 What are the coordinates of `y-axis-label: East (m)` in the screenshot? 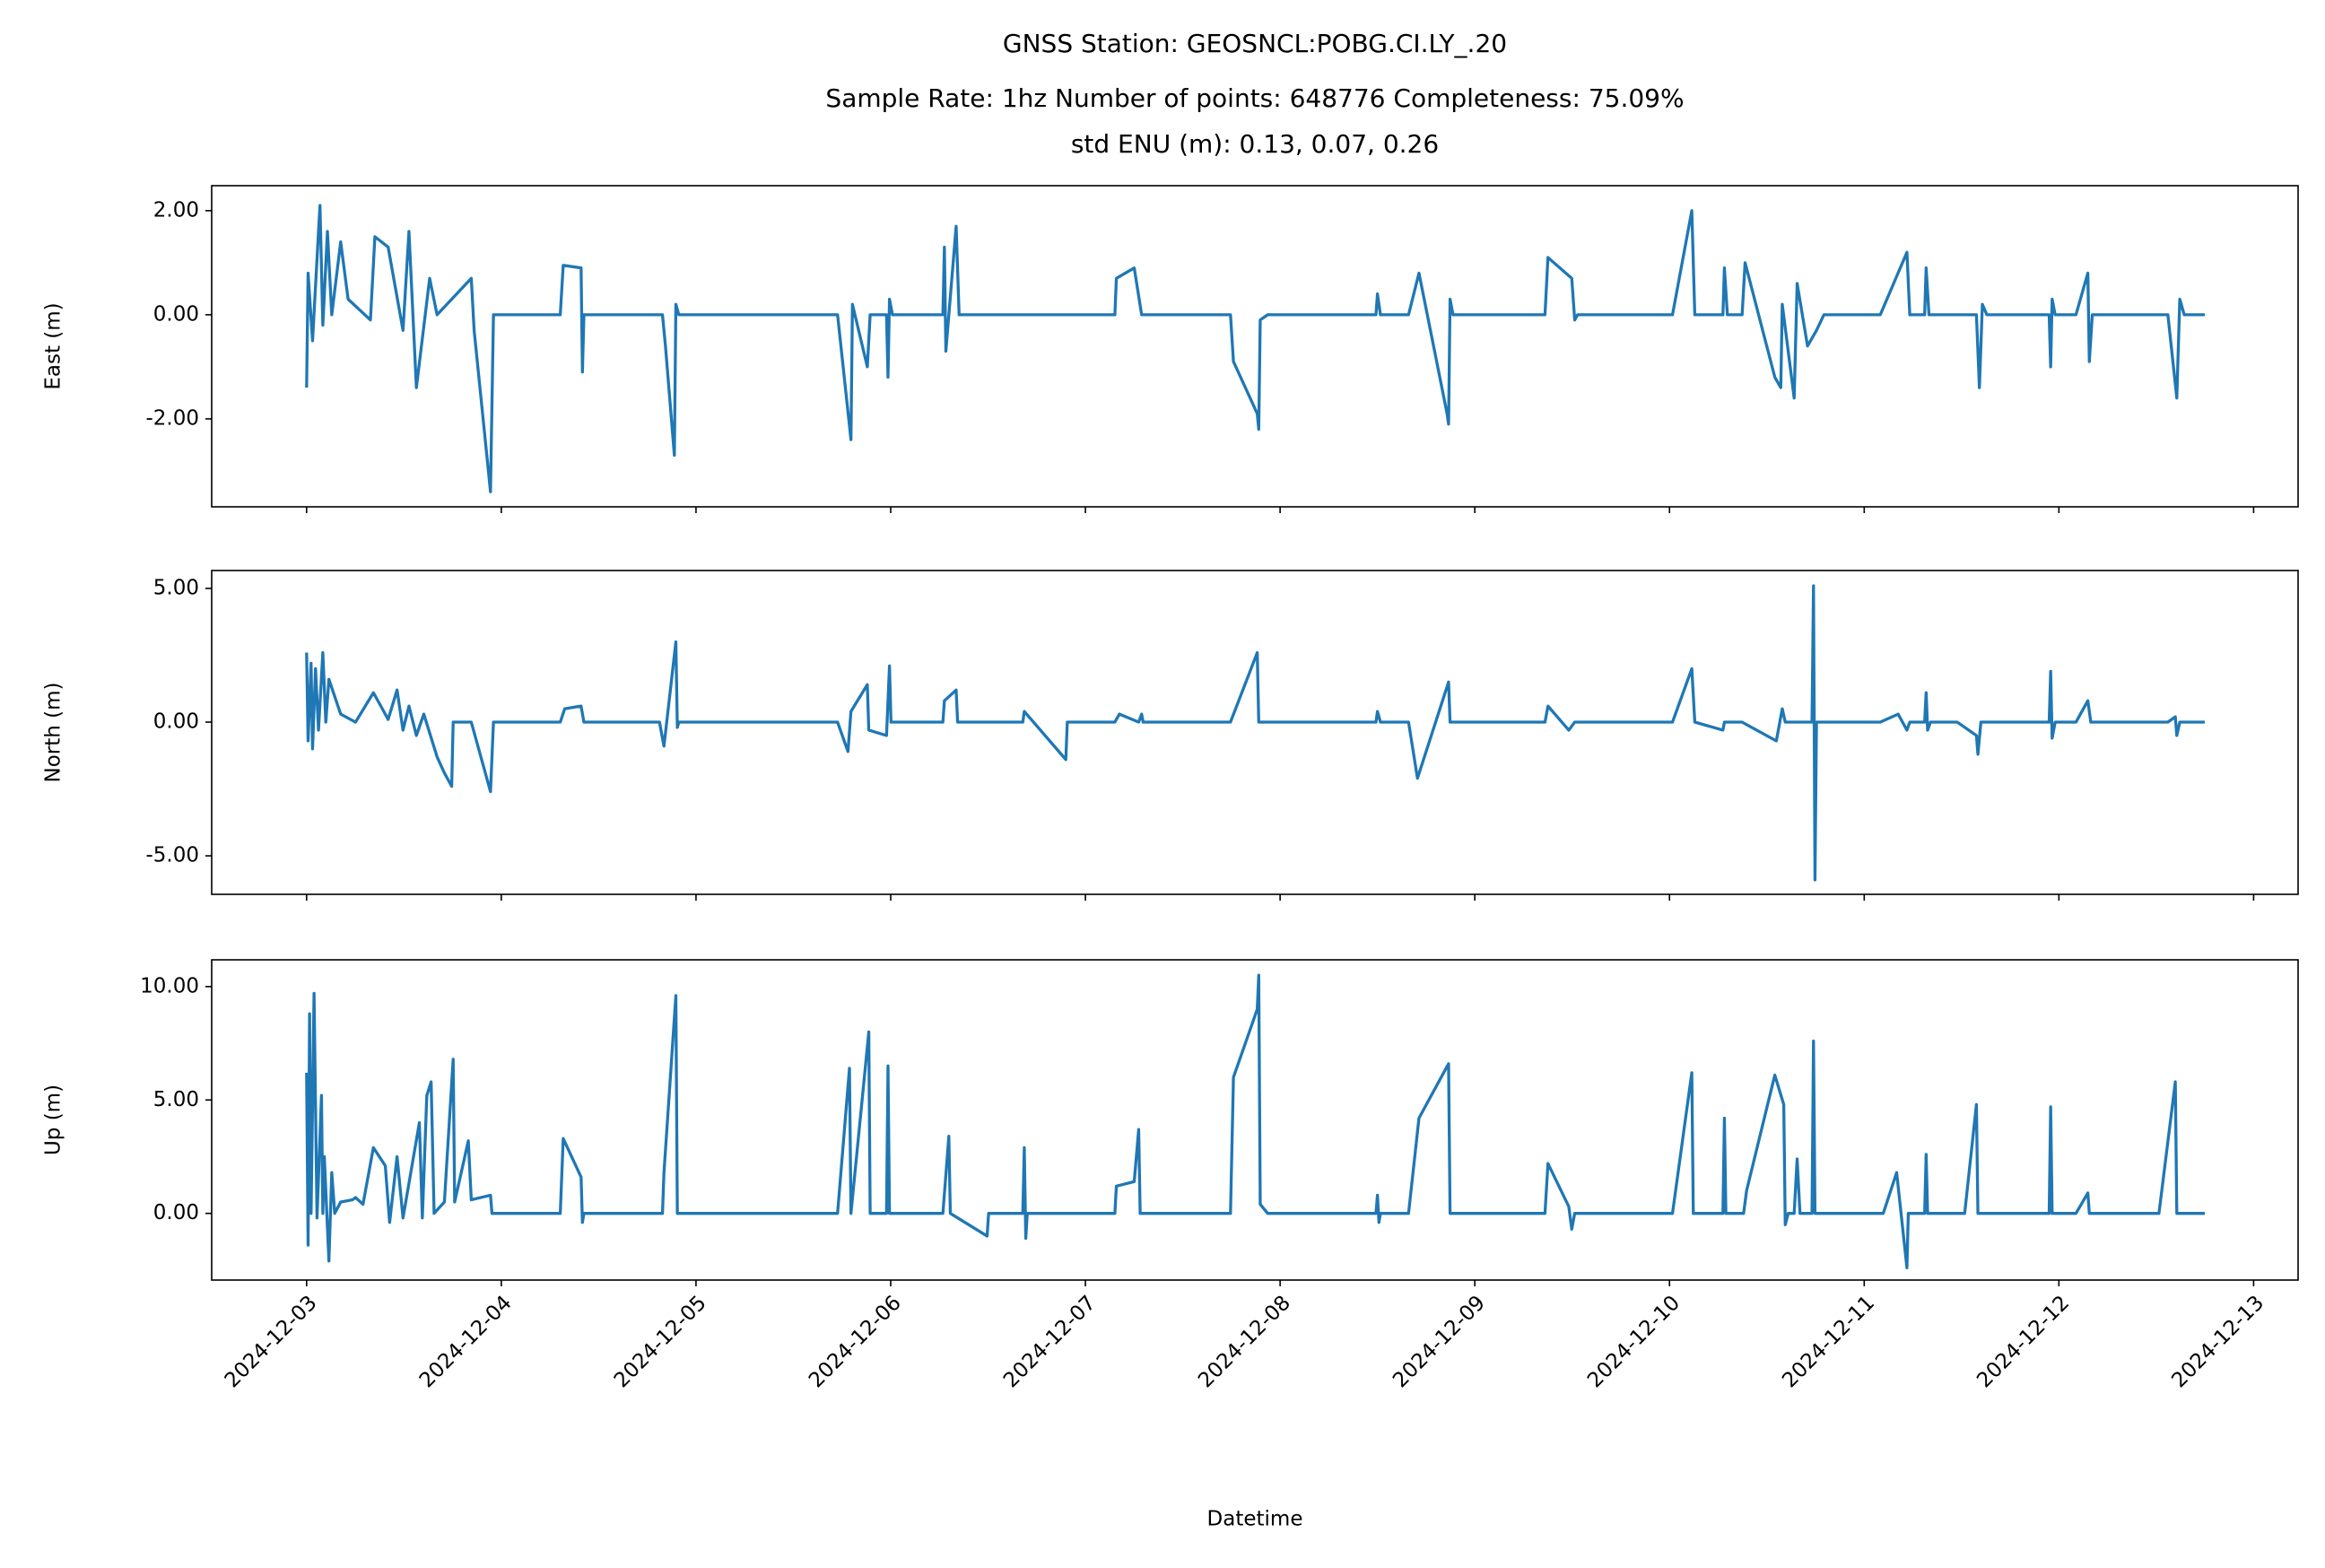 It's located at (53, 346).